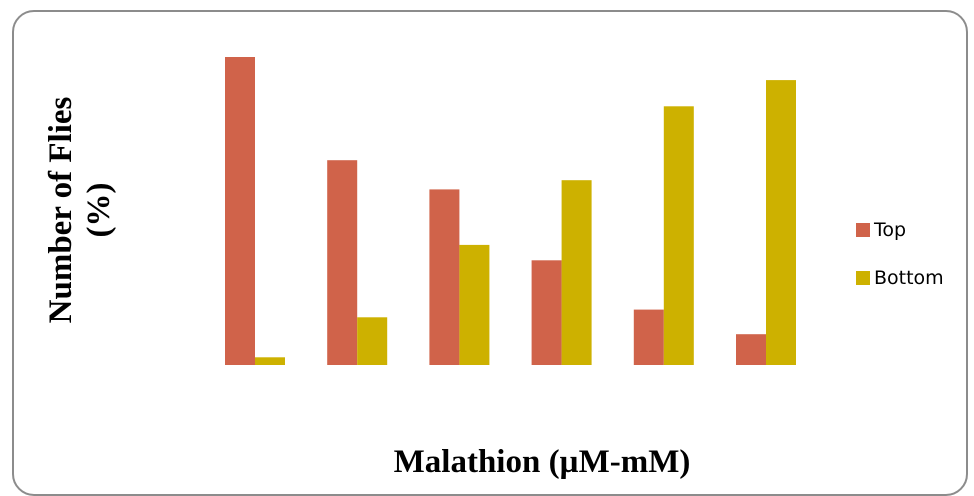 This screenshot has height=496, width=974. I want to click on legend: Top Bottom, so click(900, 266).